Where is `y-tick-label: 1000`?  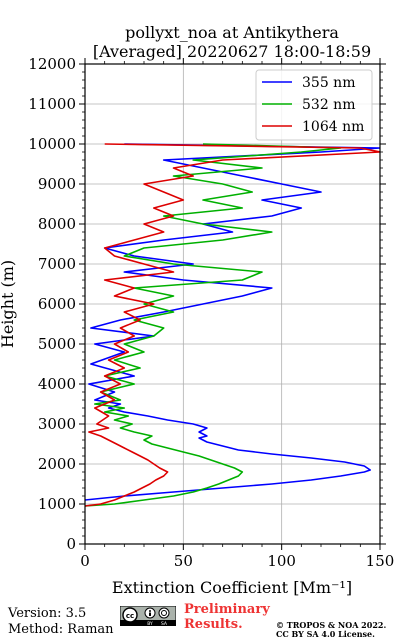 y-tick-label: 1000 is located at coordinates (57, 504).